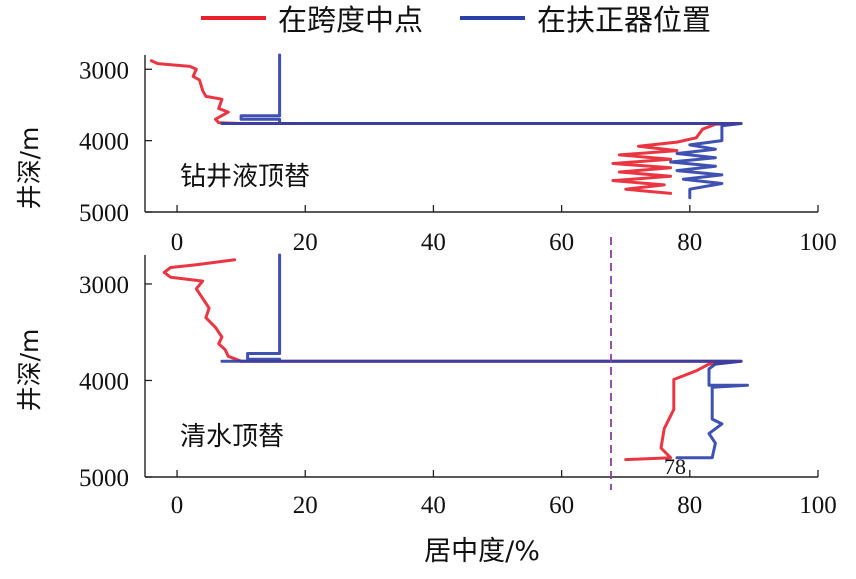 This screenshot has height=579, width=856. I want to click on panel-label: 清水顶替, so click(232, 437).